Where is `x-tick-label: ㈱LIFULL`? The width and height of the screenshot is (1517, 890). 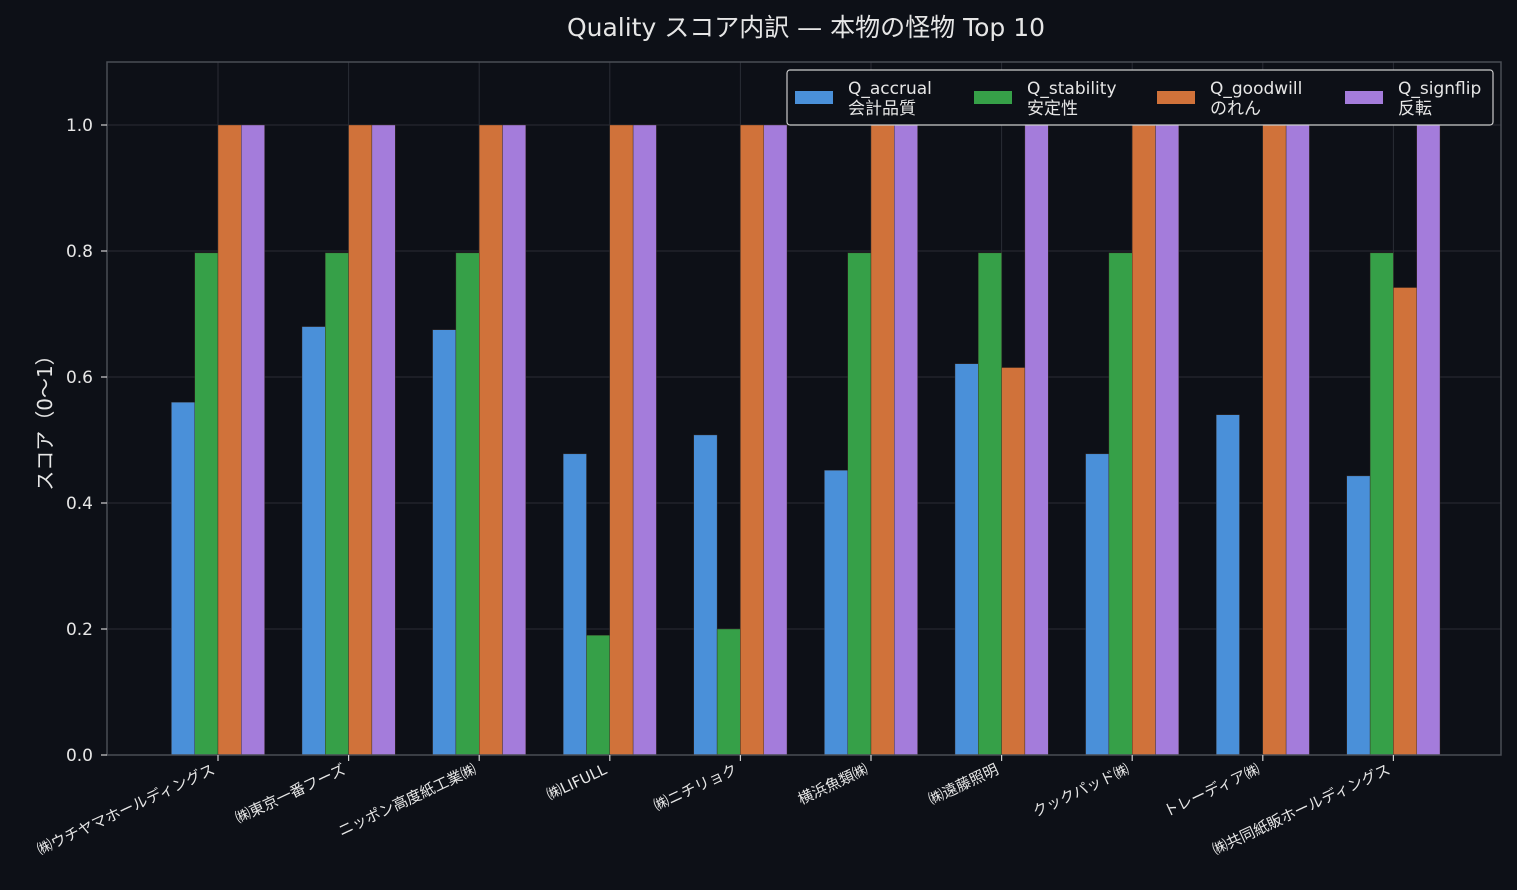 x-tick-label: ㈱LIFULL is located at coordinates (577, 782).